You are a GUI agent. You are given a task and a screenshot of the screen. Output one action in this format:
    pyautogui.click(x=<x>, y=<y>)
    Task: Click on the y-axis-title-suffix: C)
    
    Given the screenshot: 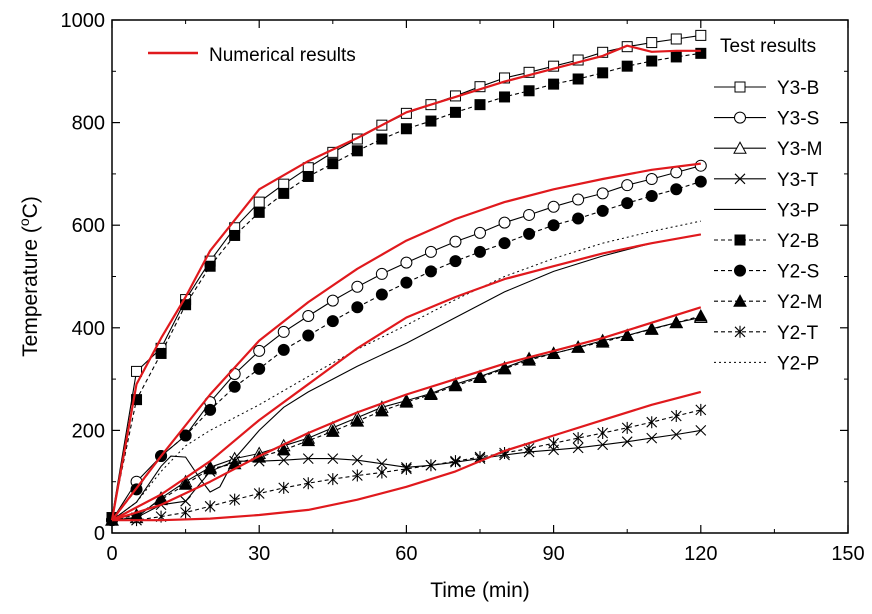 What is the action you would take?
    pyautogui.click(x=30, y=207)
    